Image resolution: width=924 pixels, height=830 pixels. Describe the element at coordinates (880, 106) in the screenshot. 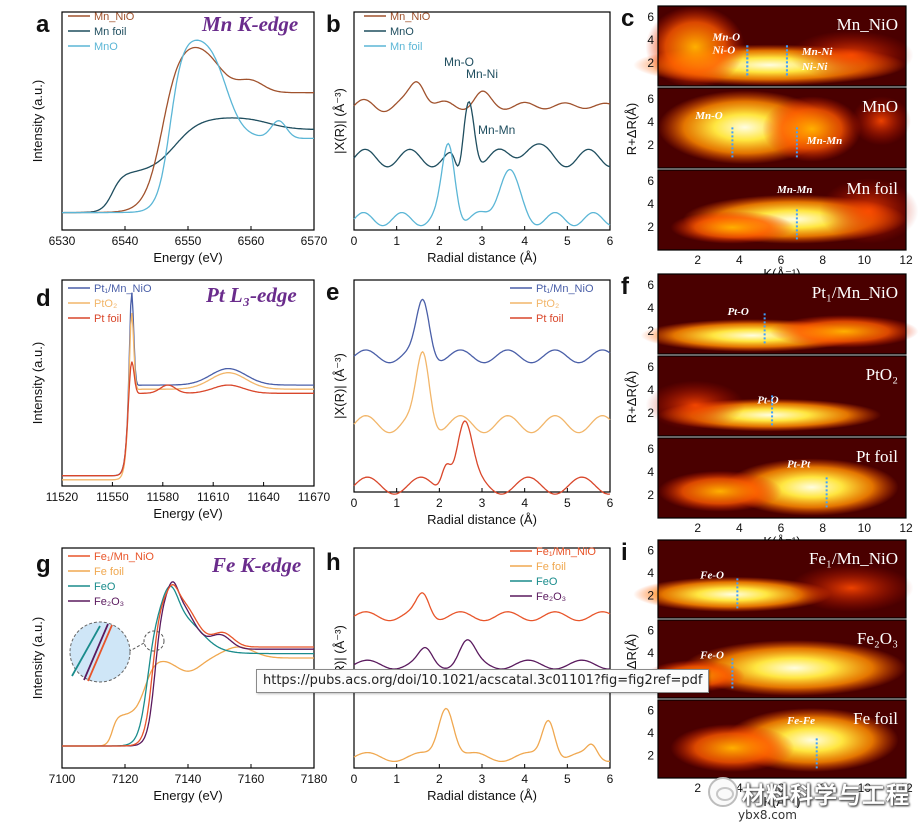

I see `wt-title: MnO` at that location.